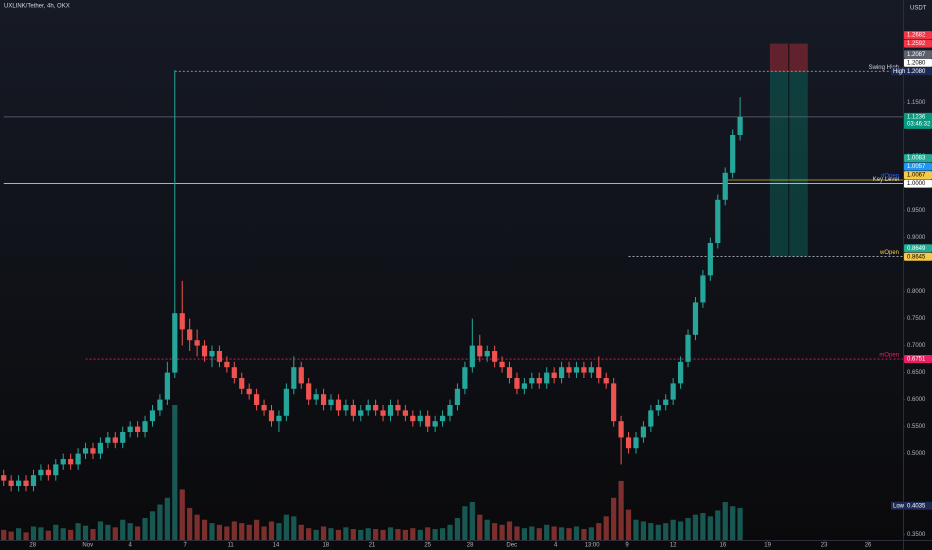 Image resolution: width=932 pixels, height=550 pixels. I want to click on level-label: mOpen, so click(889, 356).